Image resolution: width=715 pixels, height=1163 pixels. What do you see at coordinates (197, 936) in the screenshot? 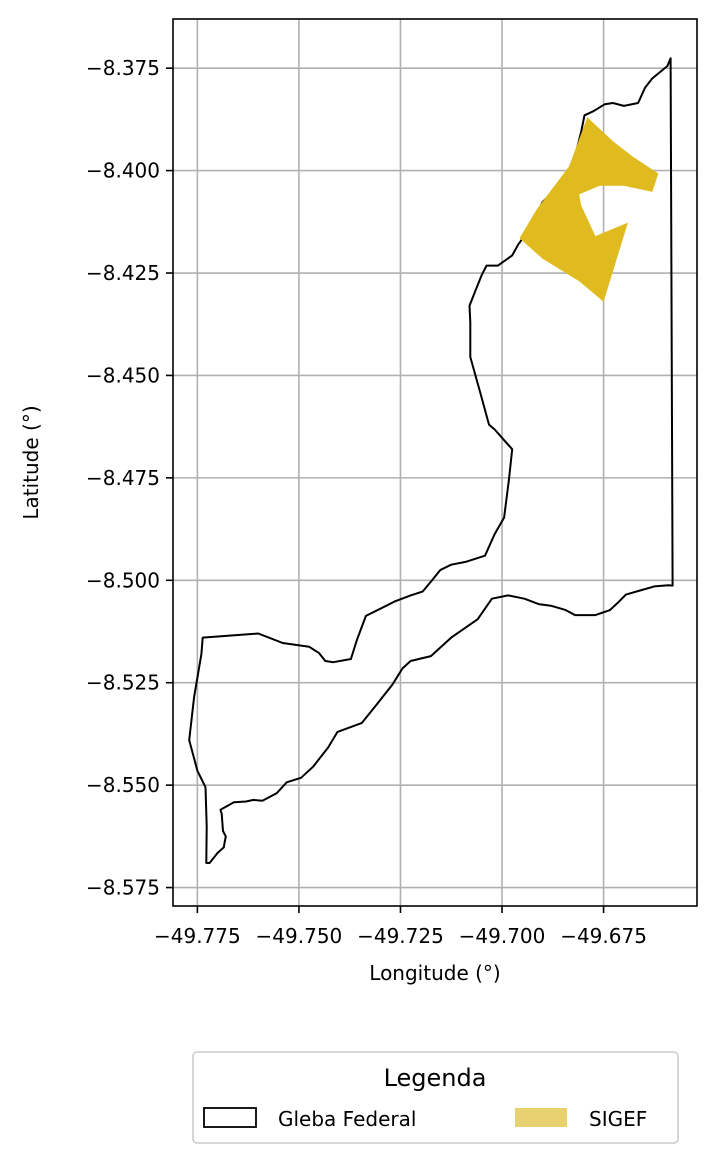
I see `x-tick-label: −49.775` at bounding box center [197, 936].